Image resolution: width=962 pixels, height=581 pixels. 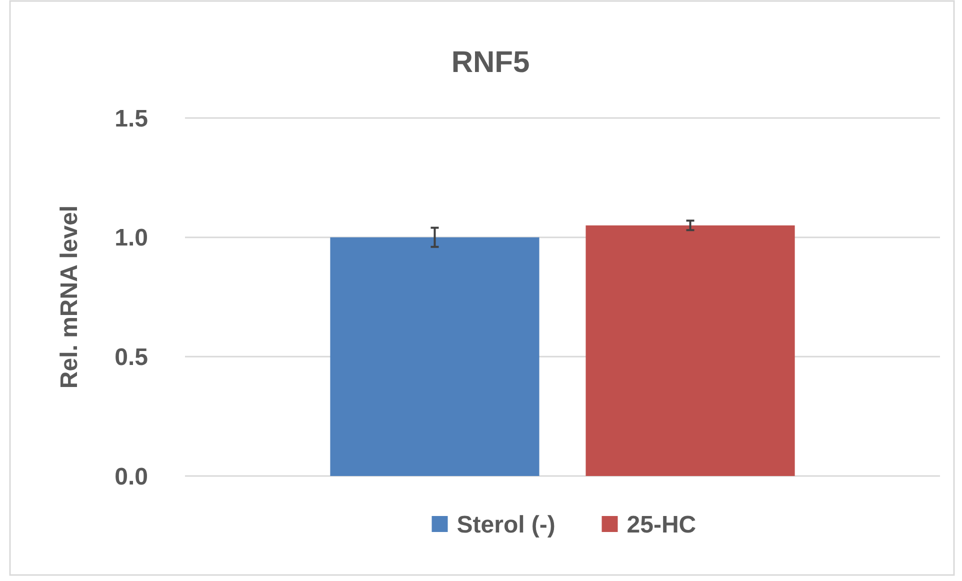 I want to click on y-tick-label: 0.5, so click(x=131, y=358).